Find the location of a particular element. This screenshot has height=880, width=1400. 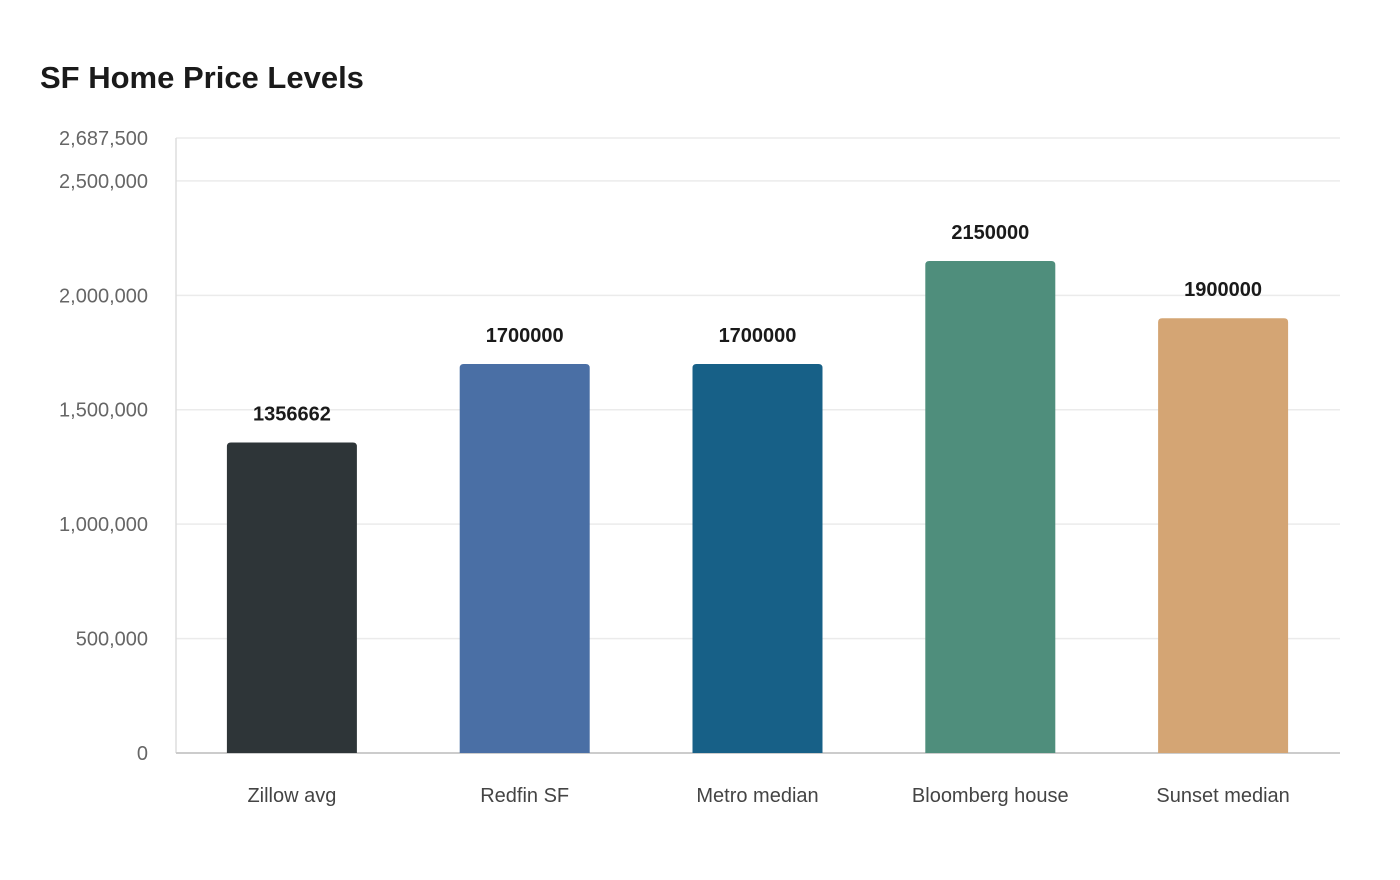

y-tick-label: 2,000,000 is located at coordinates (103, 296).